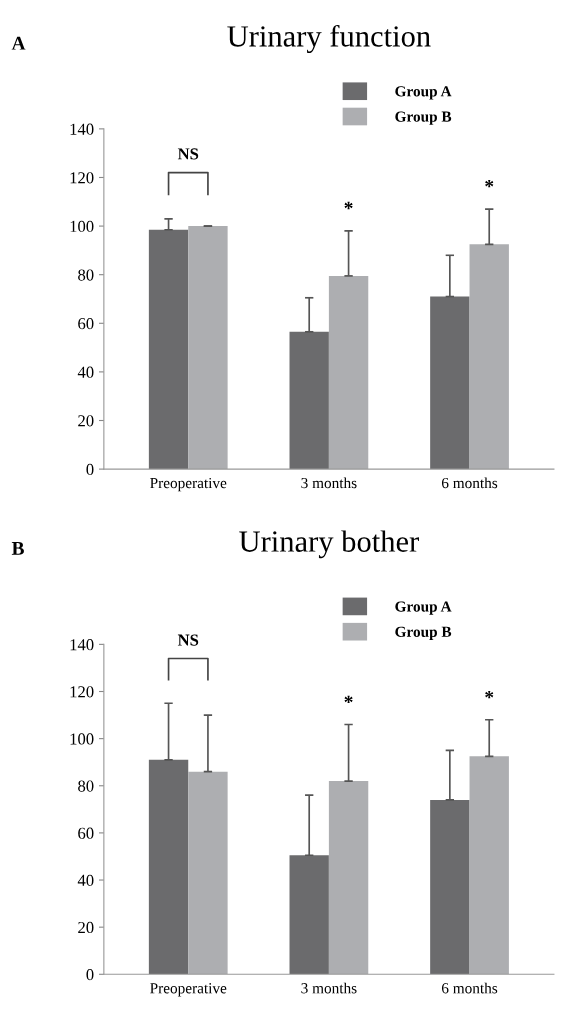 This screenshot has height=1031, width=577. I want to click on text: B, so click(17, 548).